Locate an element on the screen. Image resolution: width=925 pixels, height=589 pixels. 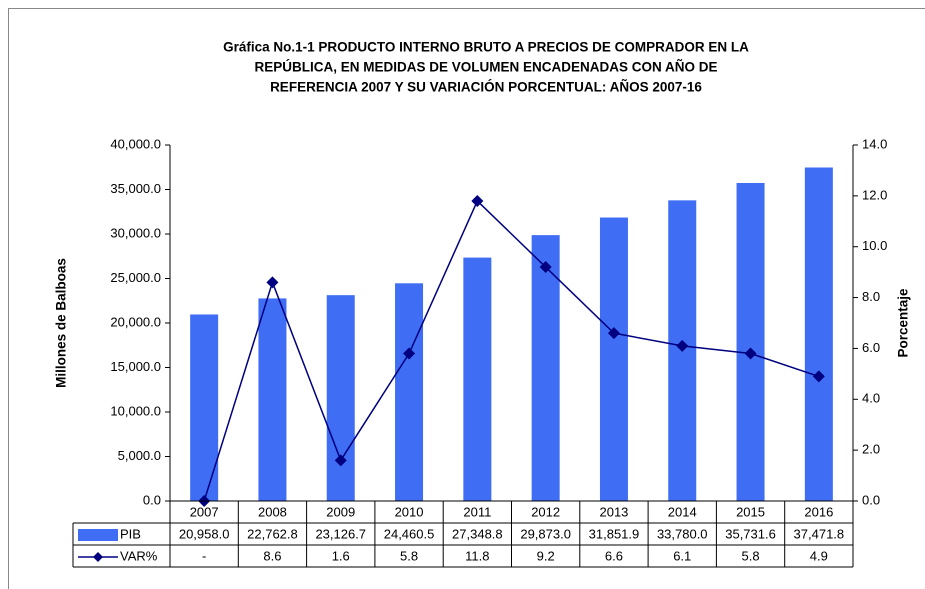
legend-swatch is located at coordinates (98, 535).